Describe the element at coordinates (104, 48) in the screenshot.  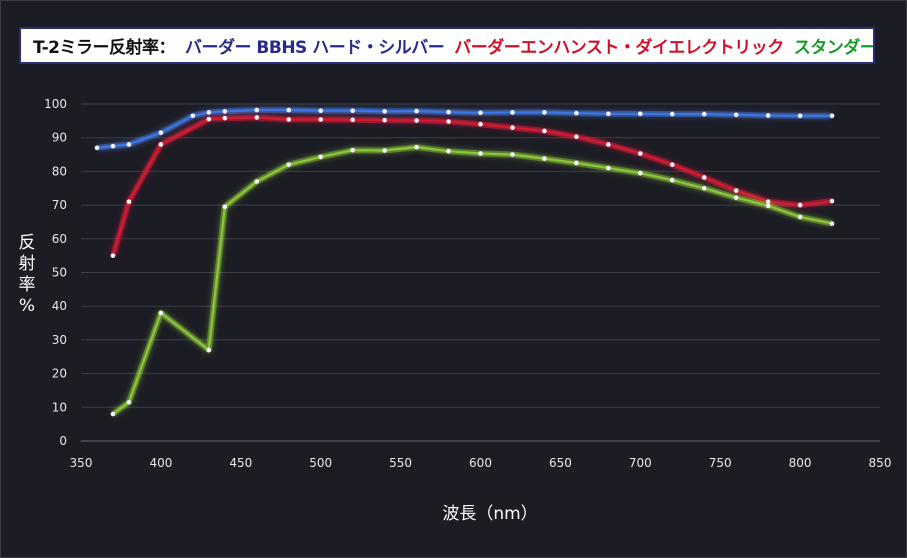
I see `title-prefix: T-2ミラー反射率：` at that location.